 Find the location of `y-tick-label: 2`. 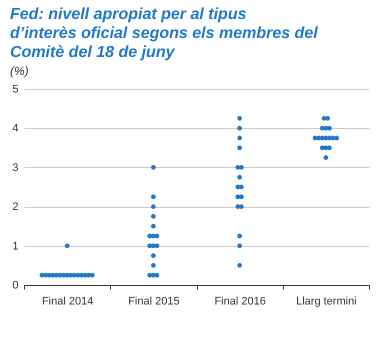

y-tick-label: 2 is located at coordinates (15, 207).